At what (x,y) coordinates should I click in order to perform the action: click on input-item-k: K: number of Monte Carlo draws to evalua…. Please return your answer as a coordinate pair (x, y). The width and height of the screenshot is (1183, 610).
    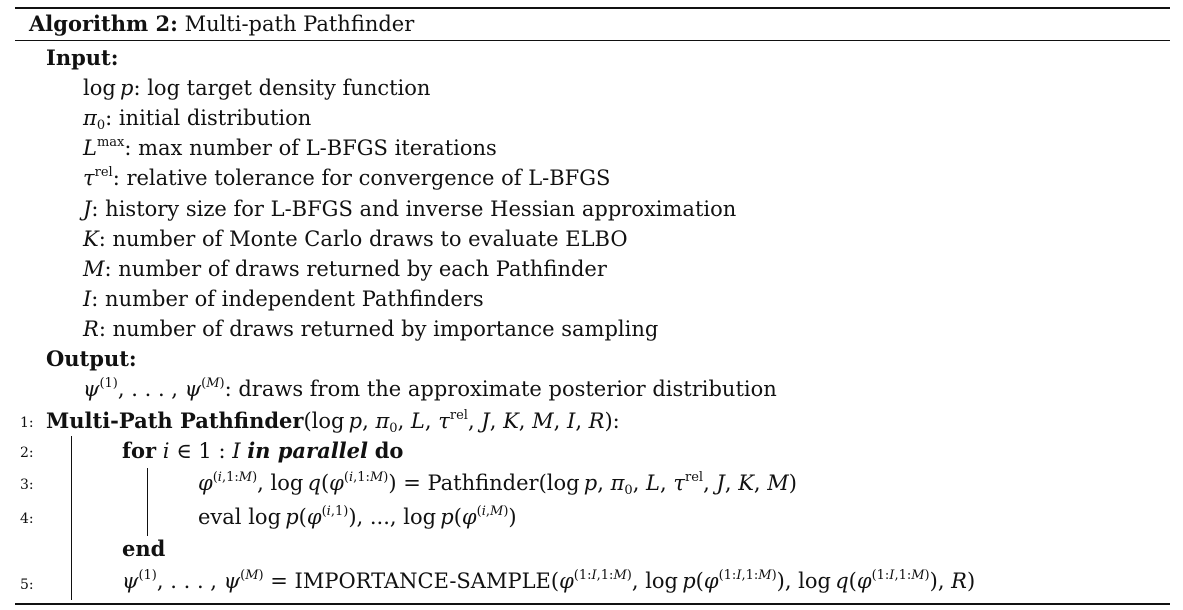
    Looking at the image, I should click on (355, 239).